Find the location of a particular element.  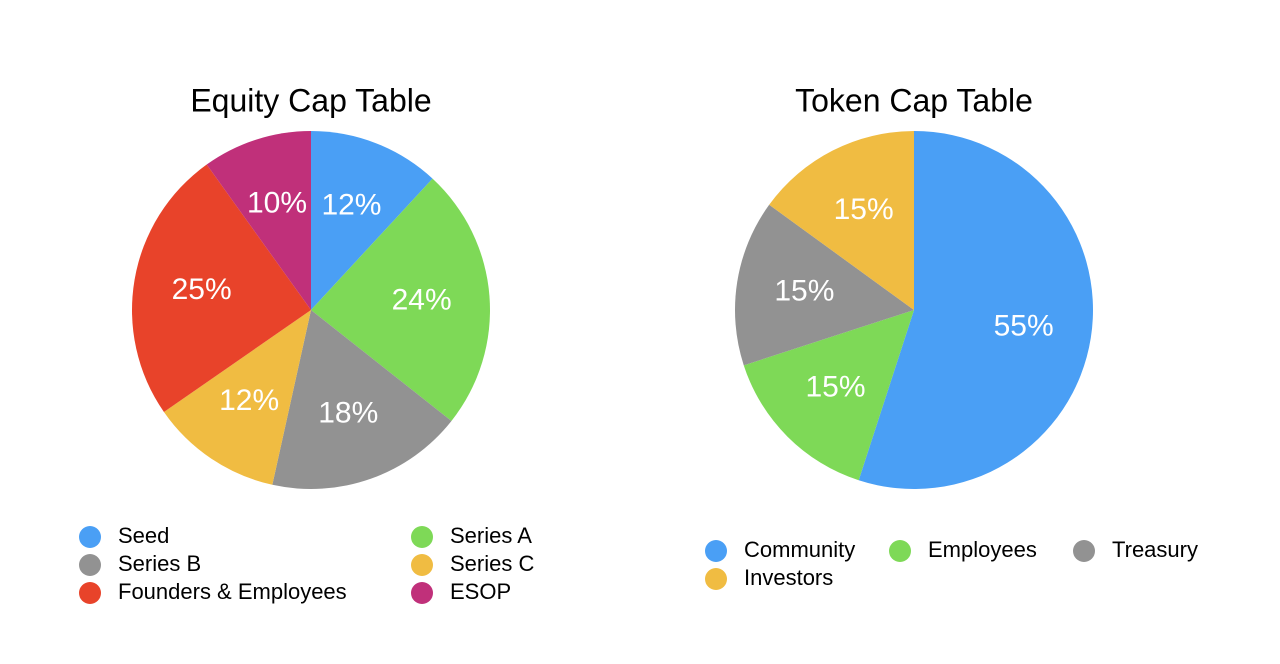

legend-label: ESOP is located at coordinates (480, 591).